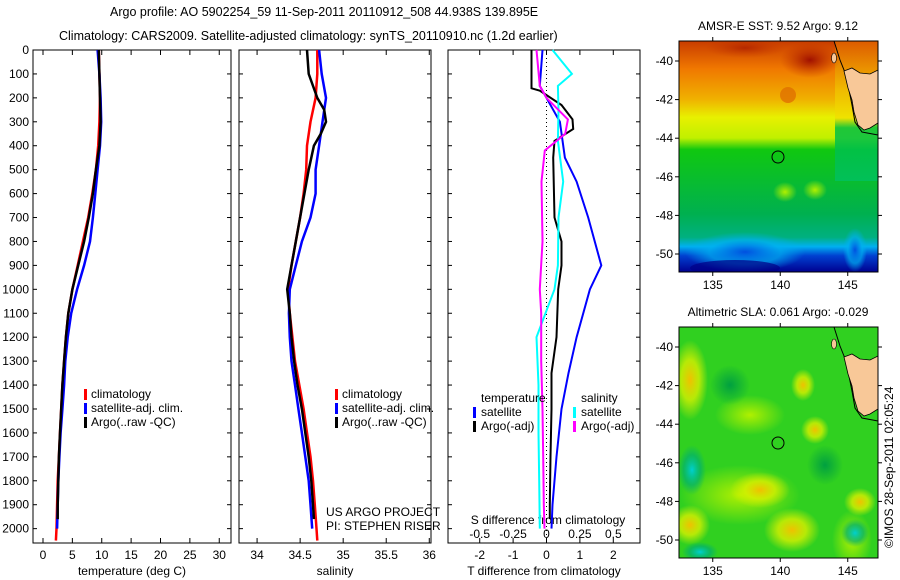 This screenshot has width=900, height=580. What do you see at coordinates (15, 289) in the screenshot?
I see `depth-tick-label: 1000` at bounding box center [15, 289].